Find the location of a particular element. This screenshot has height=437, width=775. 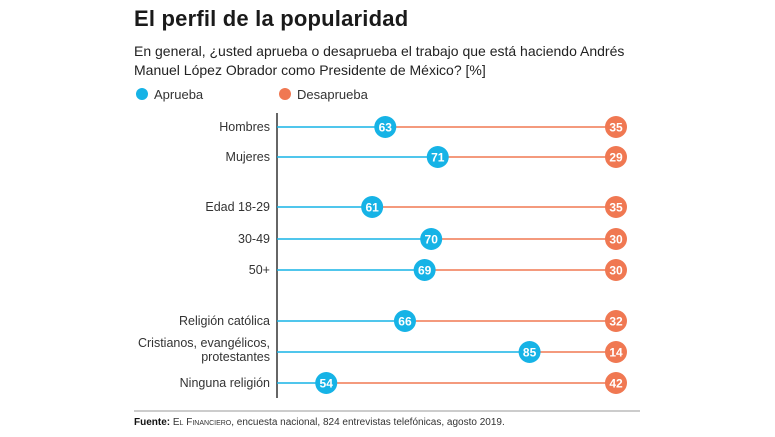

aprueba-value-label: 61 is located at coordinates (372, 208).